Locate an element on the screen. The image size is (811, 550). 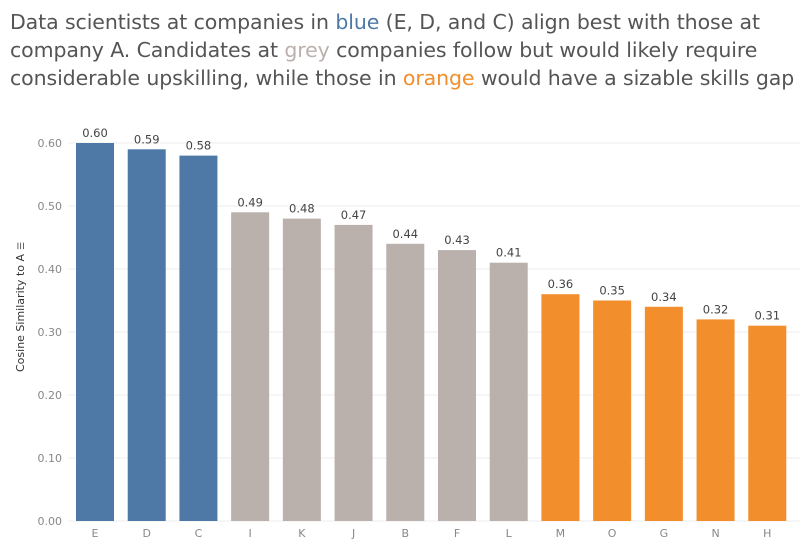
data-label-E: 0.60 is located at coordinates (95, 133).